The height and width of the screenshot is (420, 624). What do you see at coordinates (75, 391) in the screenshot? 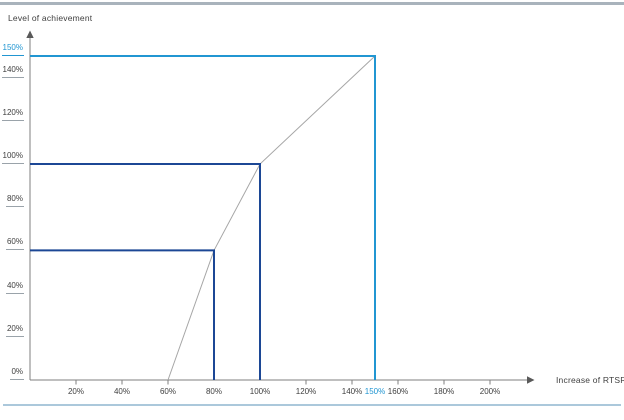
I see `x-tick-label: 20%` at bounding box center [75, 391].